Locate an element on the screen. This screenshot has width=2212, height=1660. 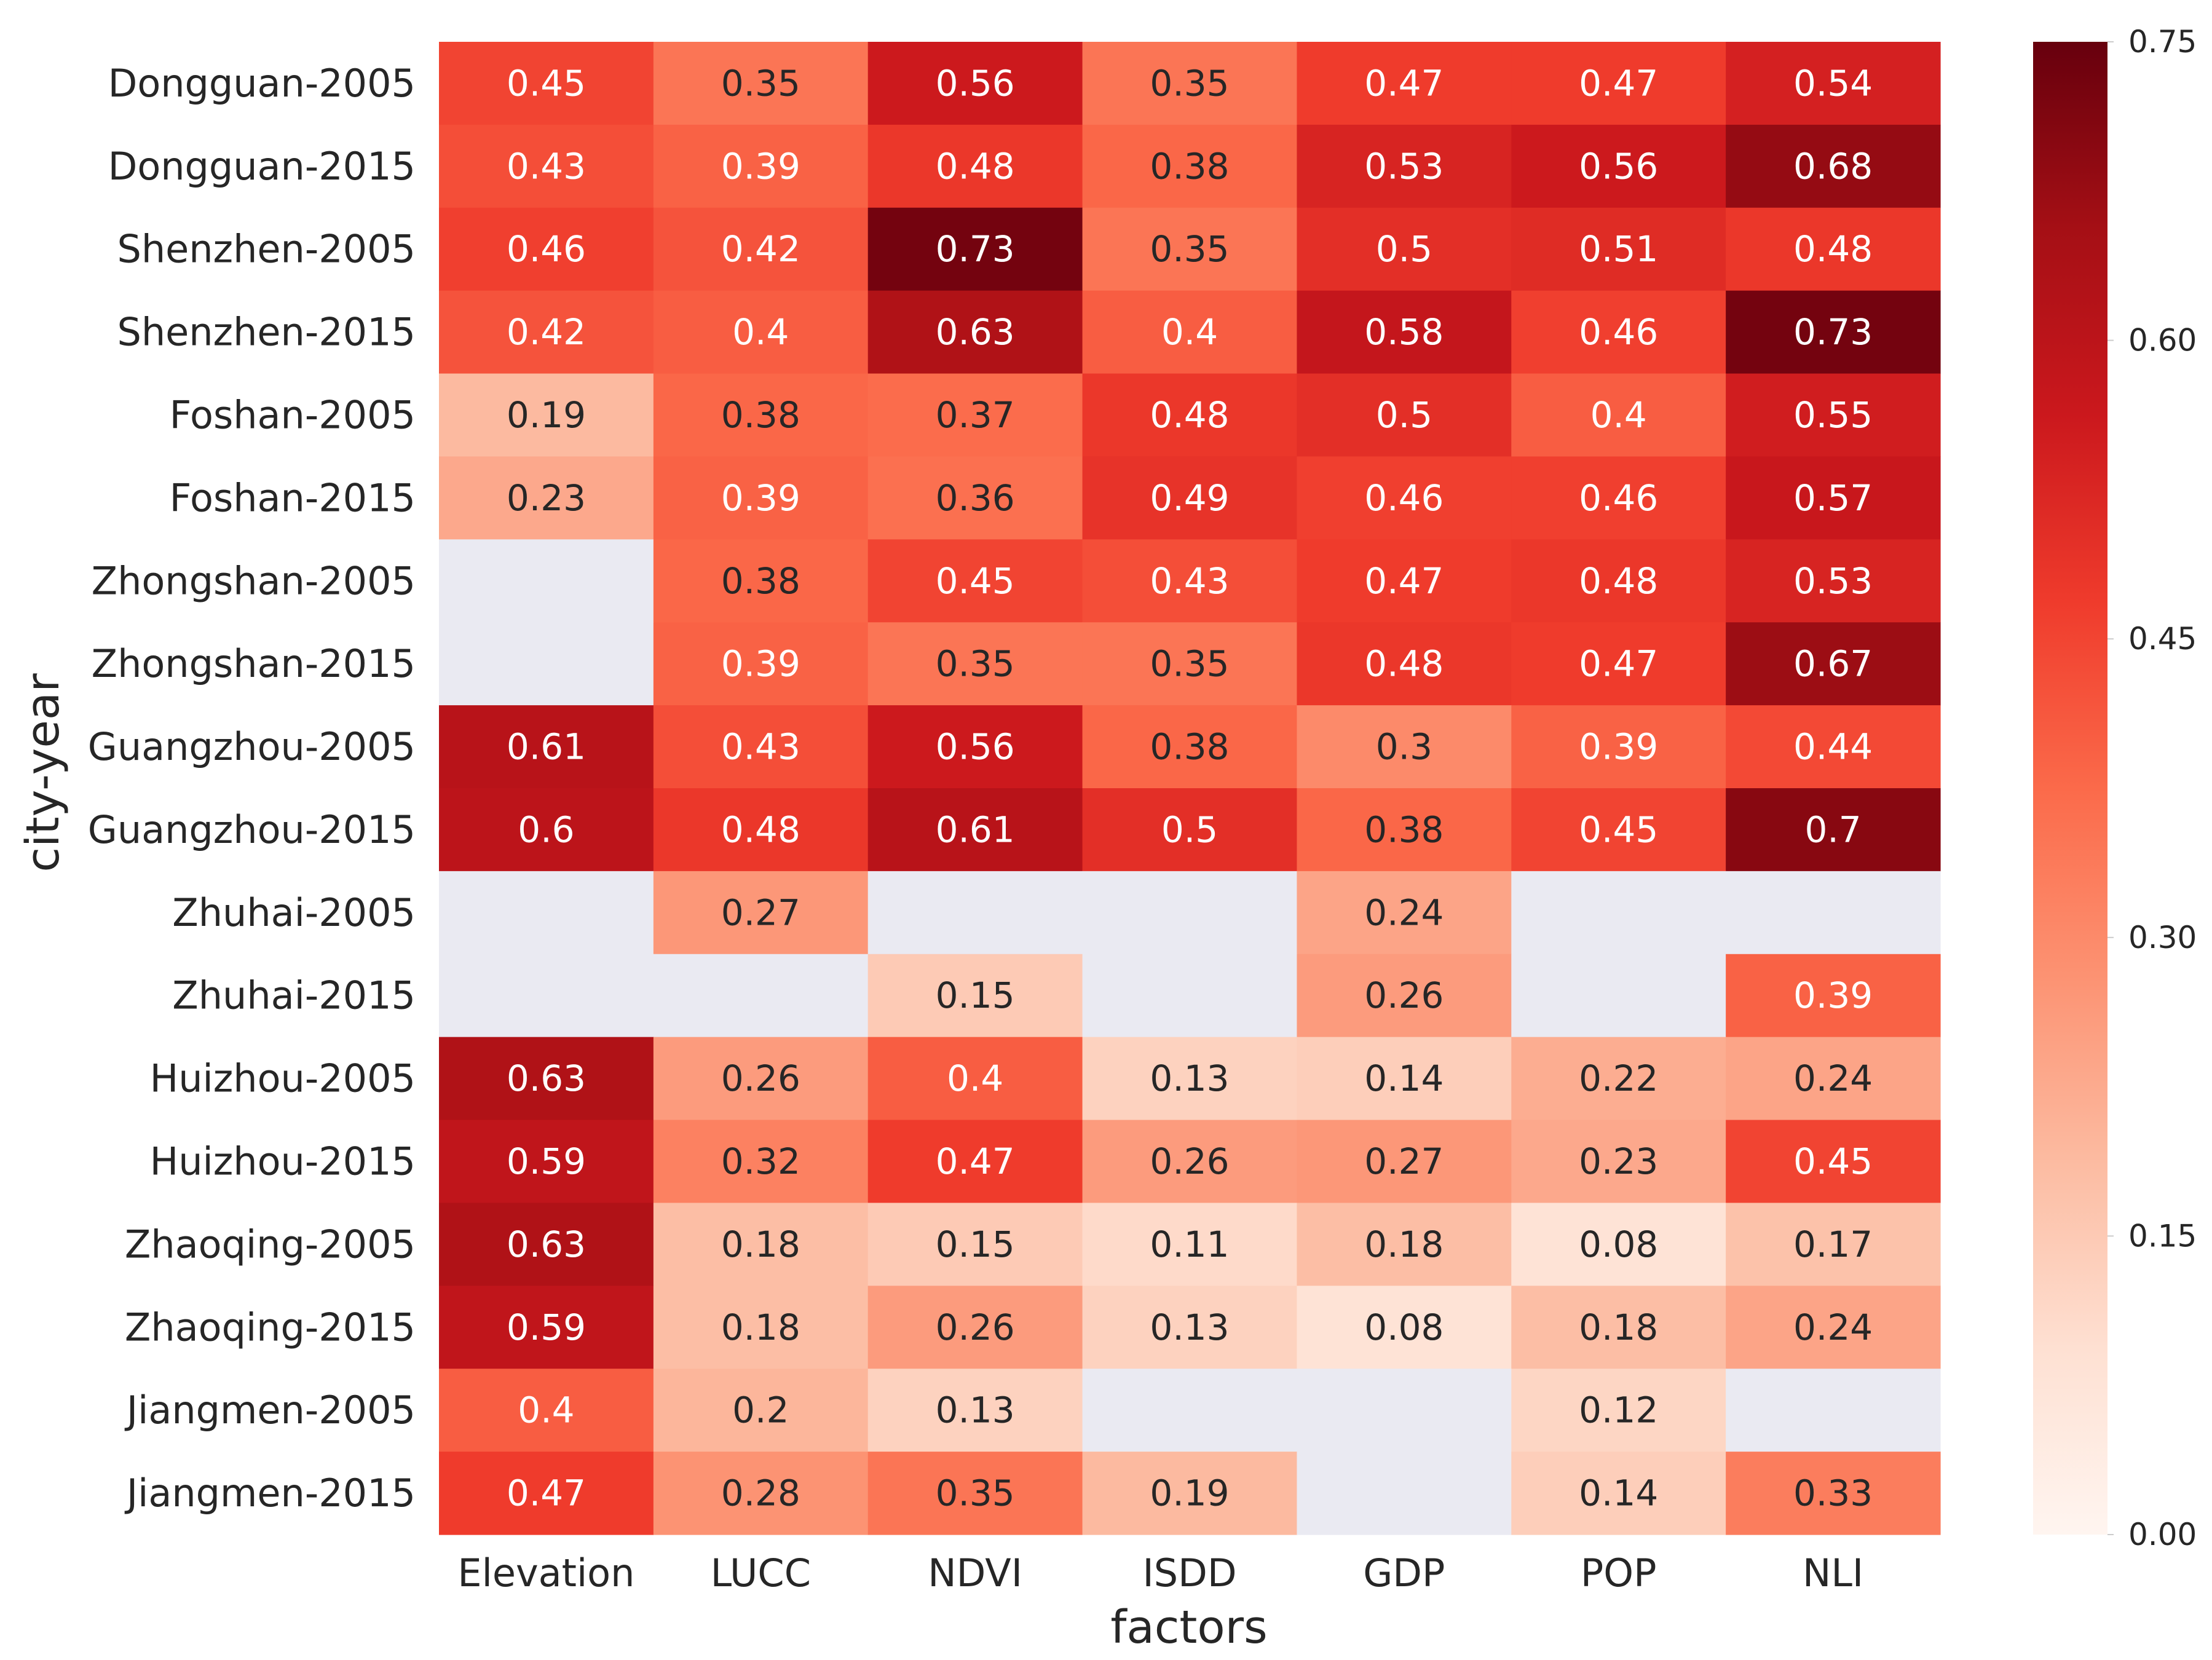
heatmap-cell-label: 0.18 is located at coordinates (760, 1327).